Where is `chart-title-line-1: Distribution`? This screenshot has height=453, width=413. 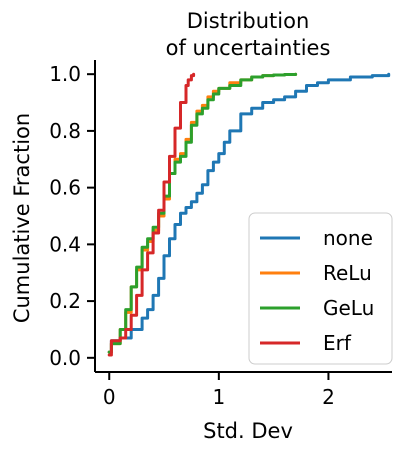 chart-title-line-1: Distribution is located at coordinates (248, 21).